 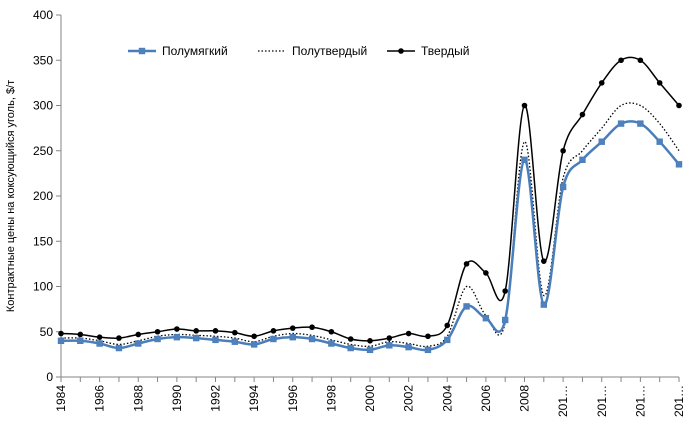 What do you see at coordinates (428, 51) in the screenshot?
I see `legend-item-3: Твердый` at bounding box center [428, 51].